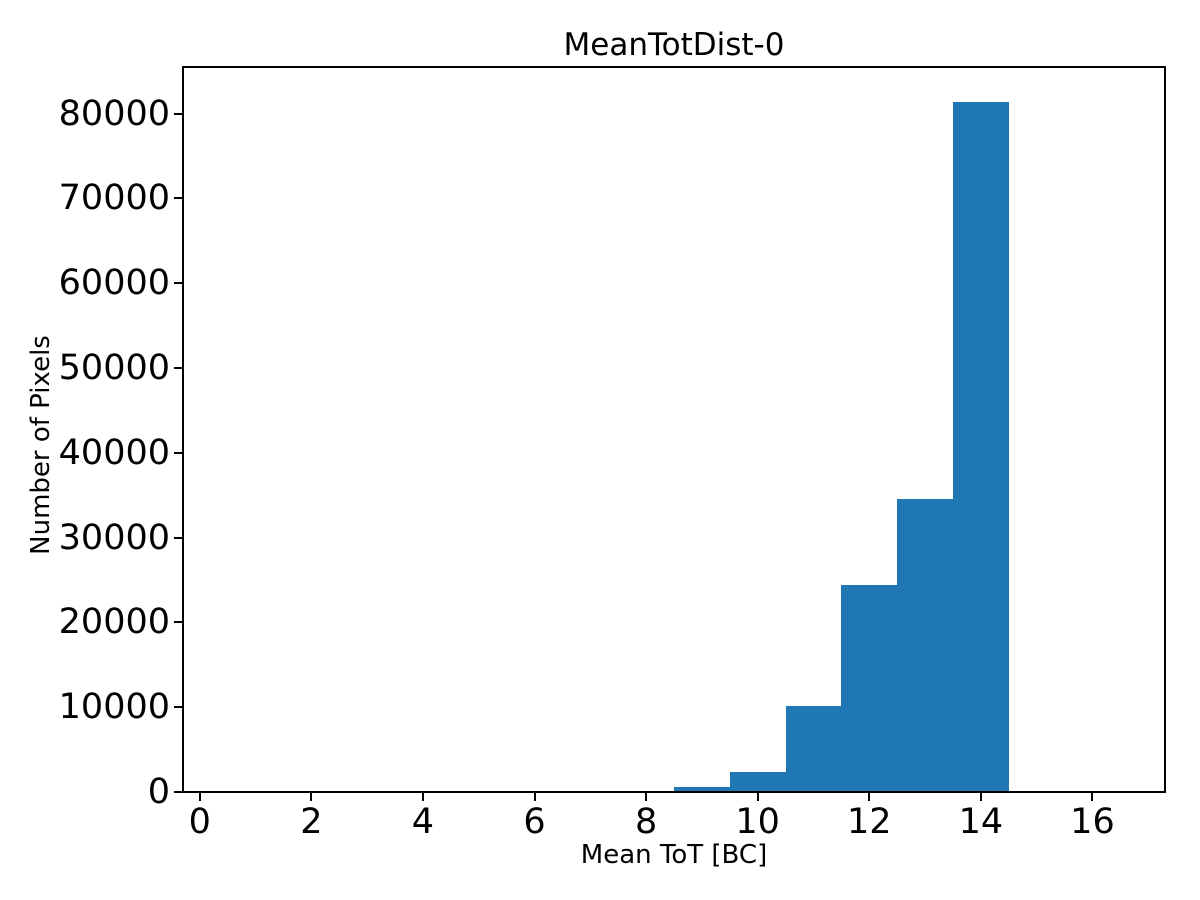 The height and width of the screenshot is (900, 1200). What do you see at coordinates (114, 537) in the screenshot?
I see `y-tick-label: 30000` at bounding box center [114, 537].